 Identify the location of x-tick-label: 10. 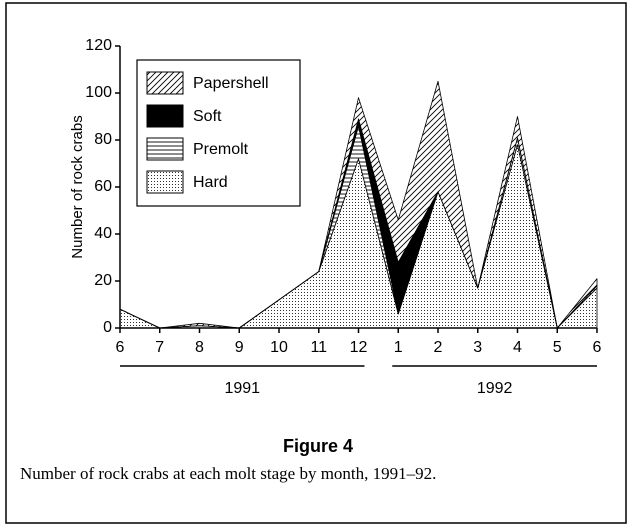
(279, 347).